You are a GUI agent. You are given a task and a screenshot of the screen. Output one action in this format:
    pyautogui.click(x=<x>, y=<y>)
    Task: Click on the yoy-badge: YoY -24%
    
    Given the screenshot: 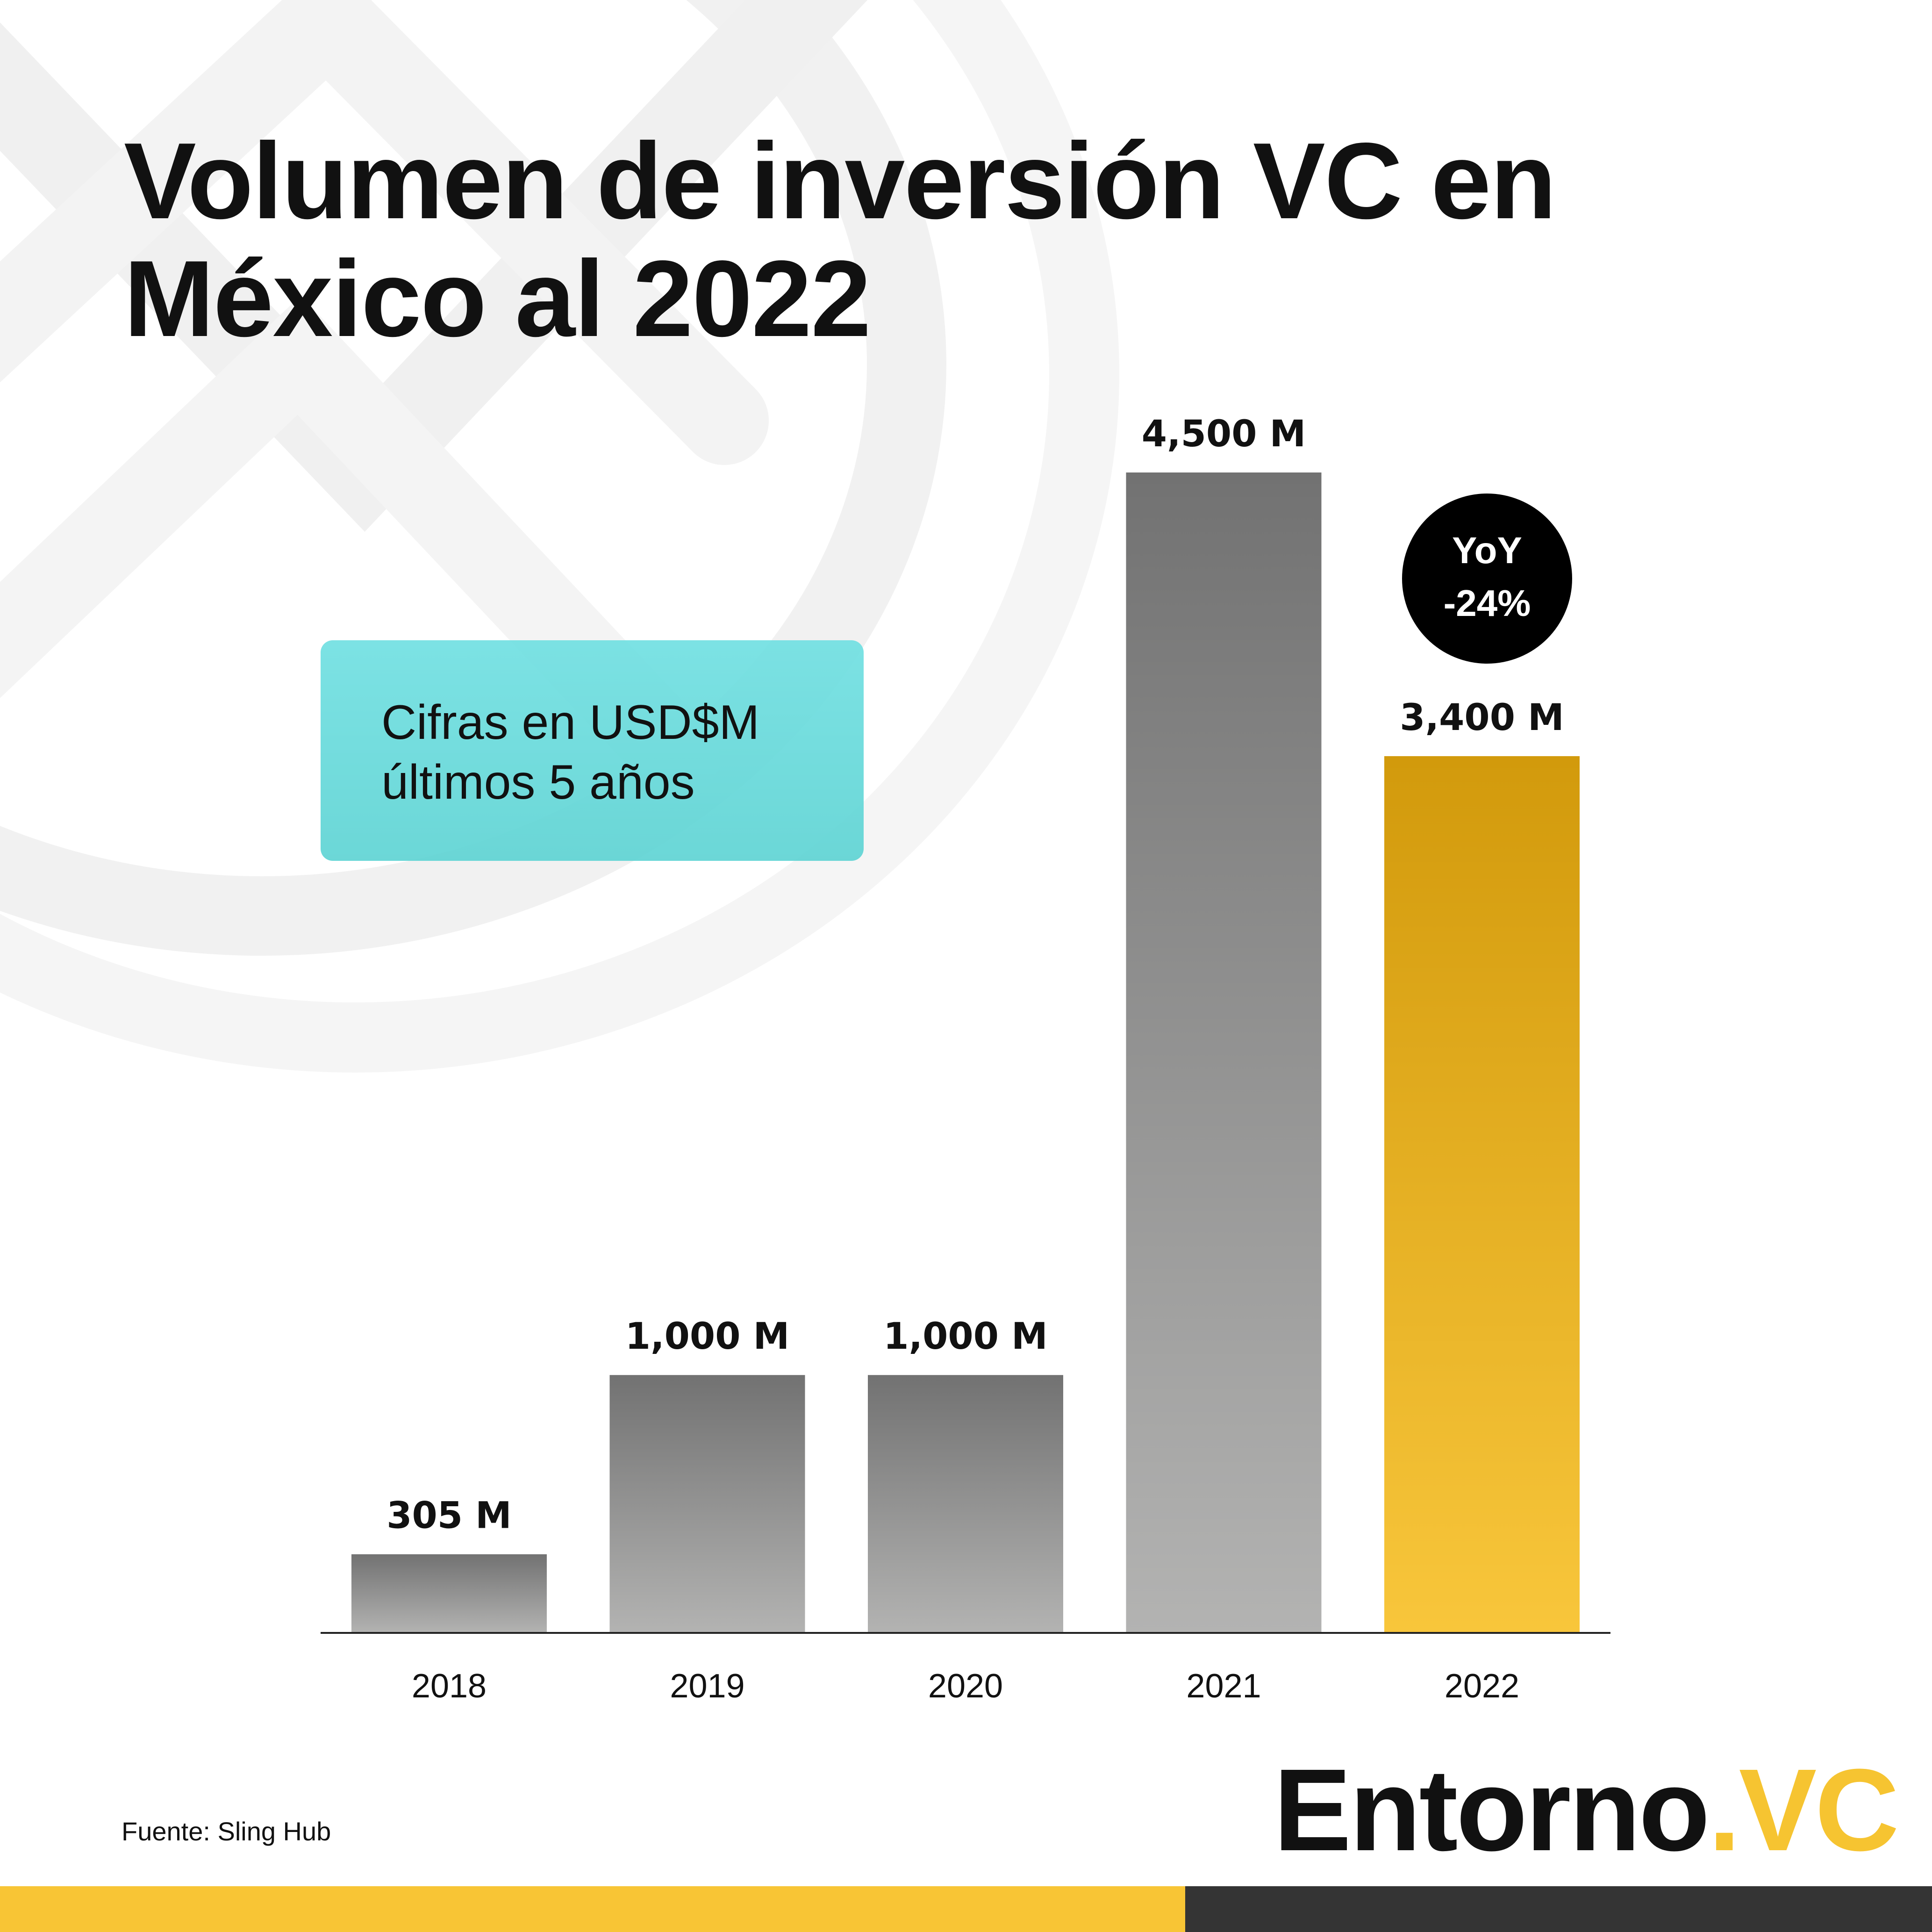 What is the action you would take?
    pyautogui.click(x=1487, y=579)
    